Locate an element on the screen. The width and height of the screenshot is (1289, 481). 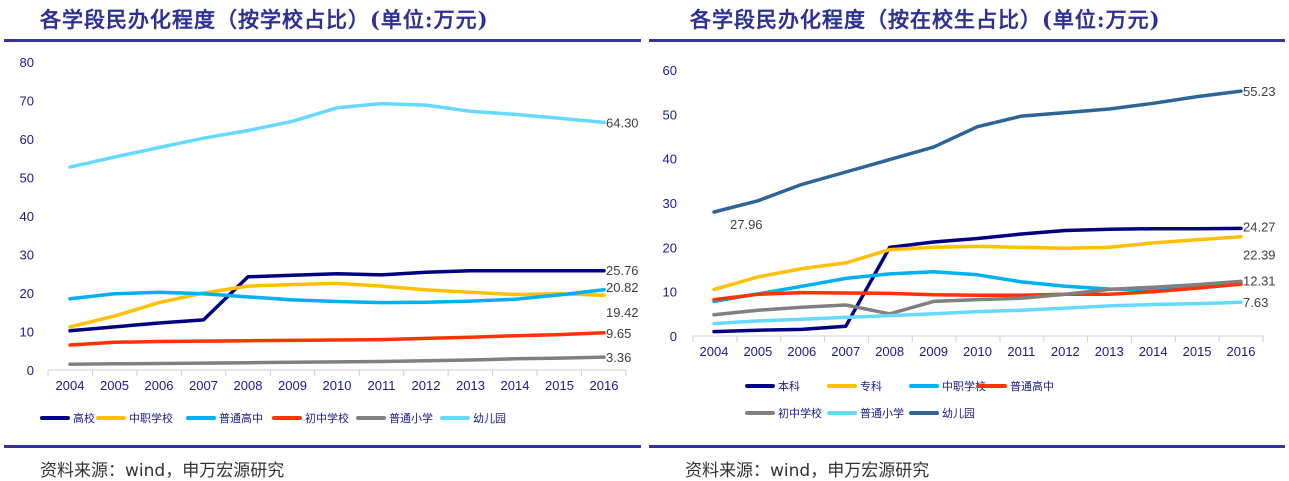
y-tick-label: 80 is located at coordinates (27, 62).